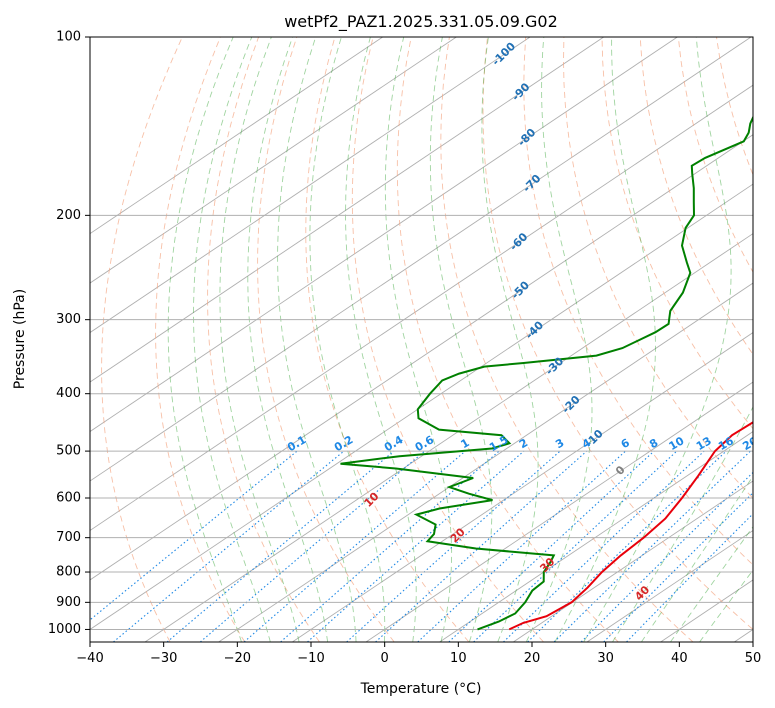  Describe the element at coordinates (677, 443) in the screenshot. I see `mixing-ratio-label: 10` at that location.